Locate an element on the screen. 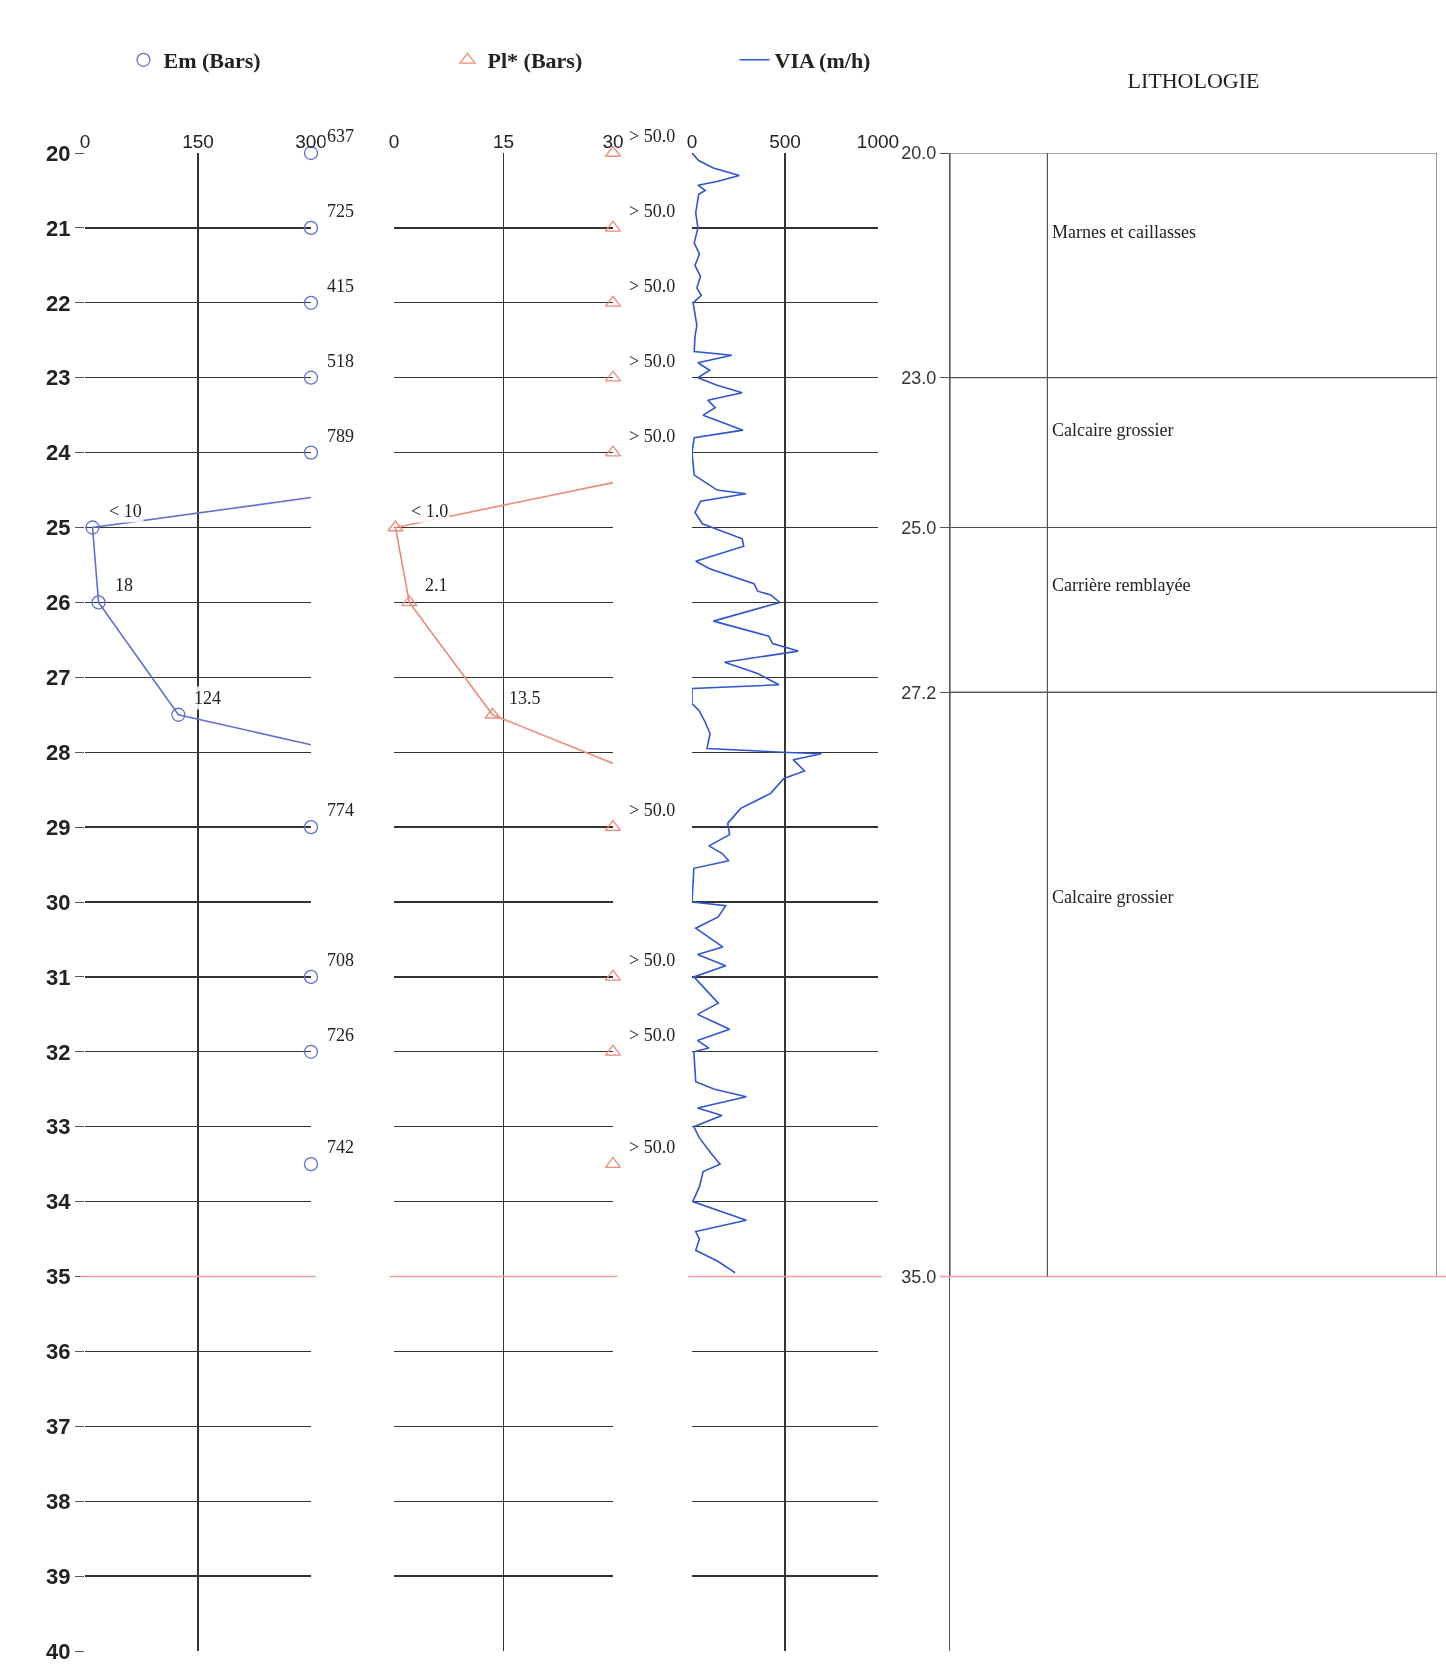 This screenshot has width=1446, height=1671. annotation: 13.5 is located at coordinates (525, 698).